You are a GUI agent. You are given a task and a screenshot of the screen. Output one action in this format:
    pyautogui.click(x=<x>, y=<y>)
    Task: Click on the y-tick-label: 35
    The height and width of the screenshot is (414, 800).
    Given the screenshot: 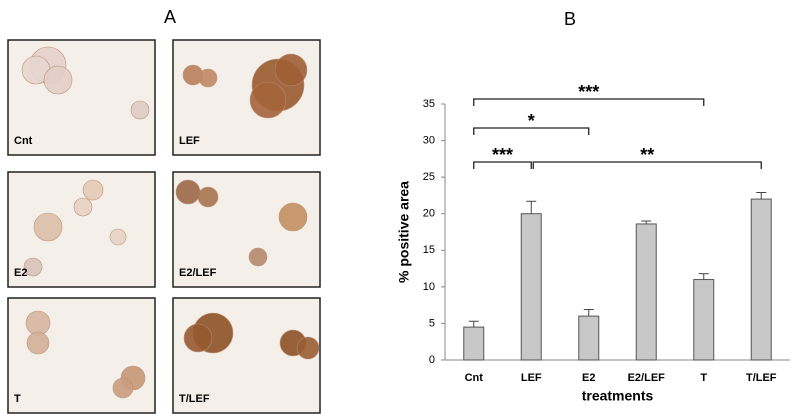 What is the action you would take?
    pyautogui.click(x=429, y=104)
    